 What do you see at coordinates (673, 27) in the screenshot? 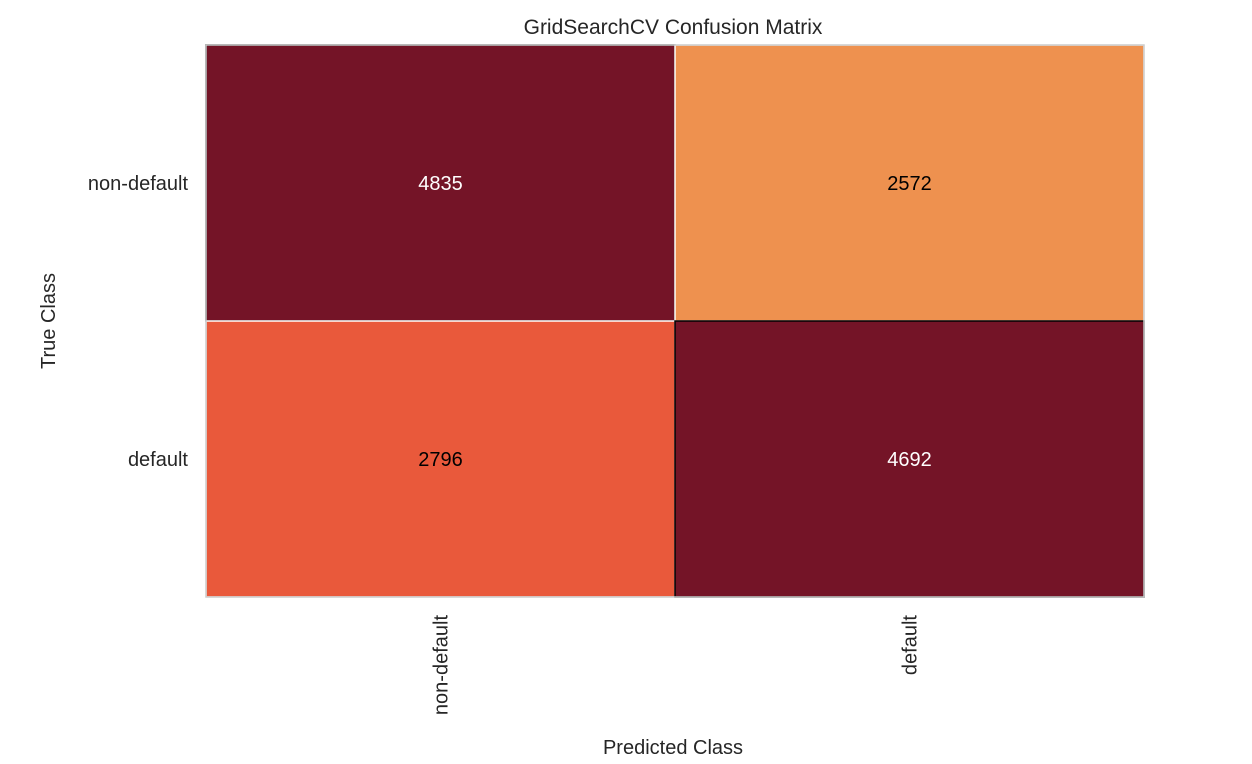
I see `chart-title: GridSearchCV Confusion Matrix` at bounding box center [673, 27].